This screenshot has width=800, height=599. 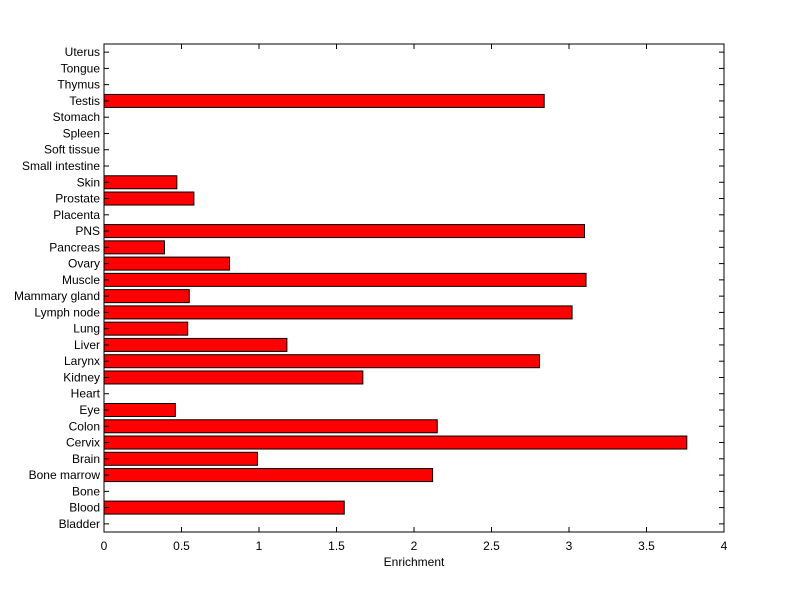 What do you see at coordinates (84, 426) in the screenshot?
I see `y-tick-label: Colon` at bounding box center [84, 426].